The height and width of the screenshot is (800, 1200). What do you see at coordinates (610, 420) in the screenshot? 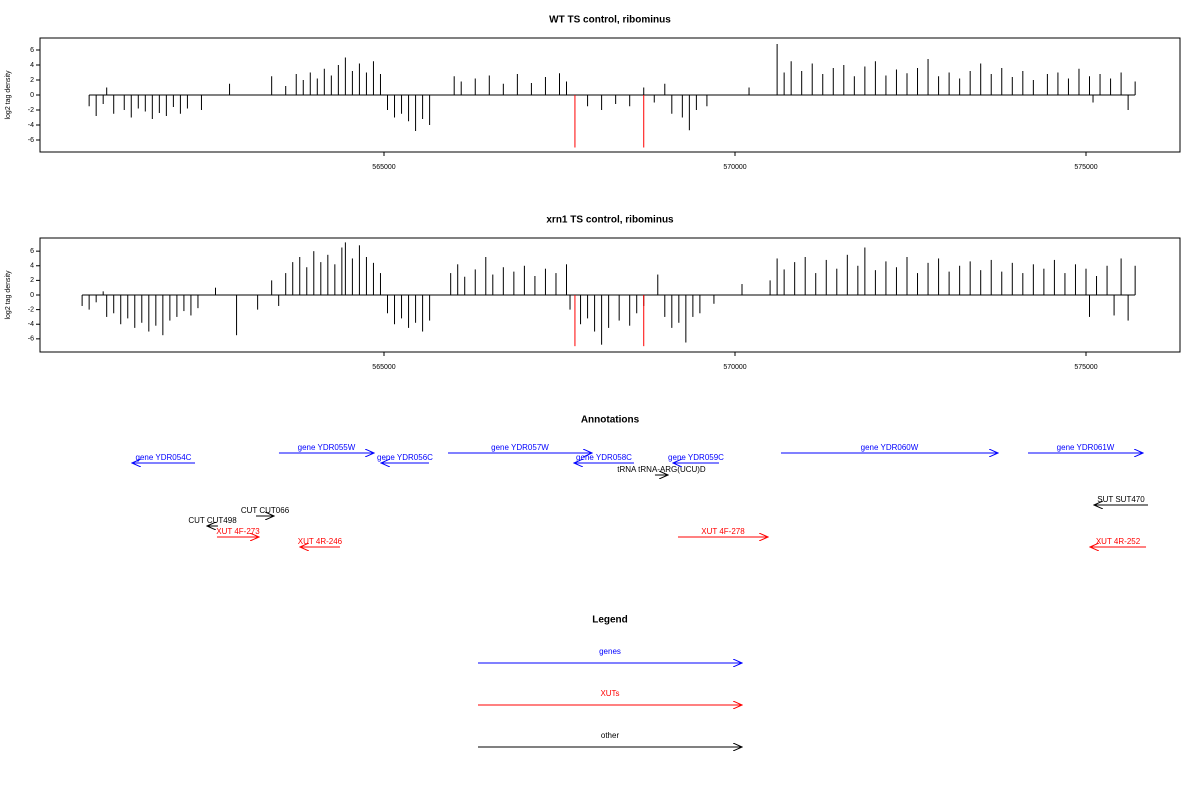
I see `annotations-title: Annotations` at bounding box center [610, 420].